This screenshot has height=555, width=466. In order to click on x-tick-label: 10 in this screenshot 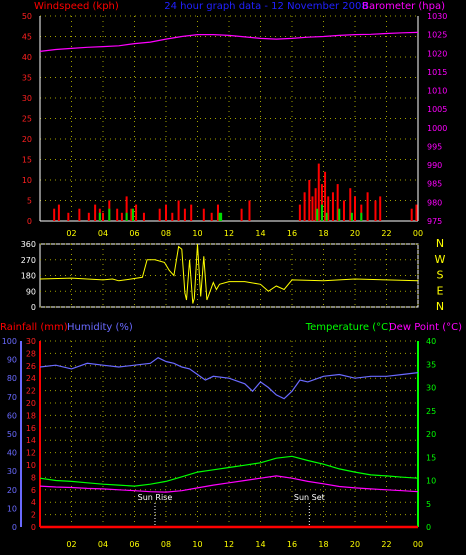, I will do `click(197, 544)`.